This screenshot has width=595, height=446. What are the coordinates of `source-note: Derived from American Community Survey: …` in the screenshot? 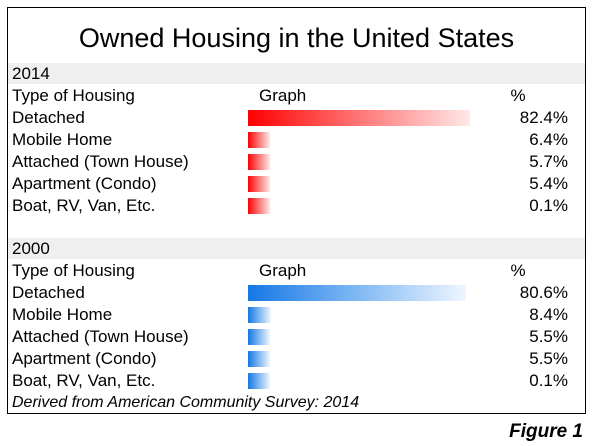 It's located at (186, 402).